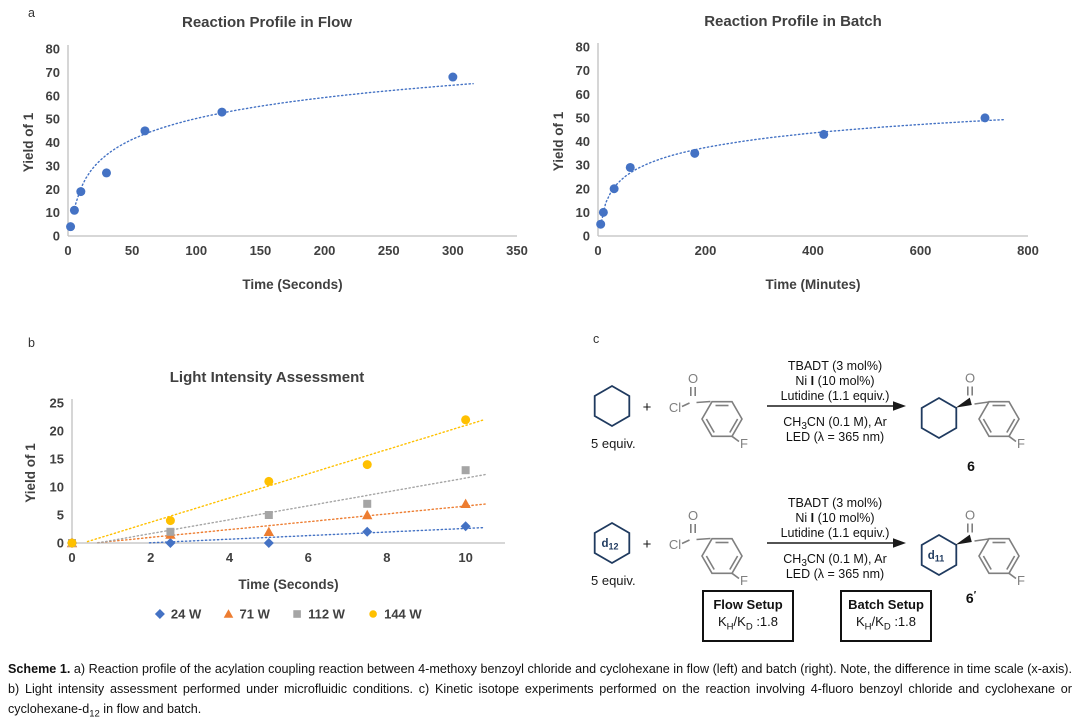  I want to click on d11-label: d11, so click(936, 557).